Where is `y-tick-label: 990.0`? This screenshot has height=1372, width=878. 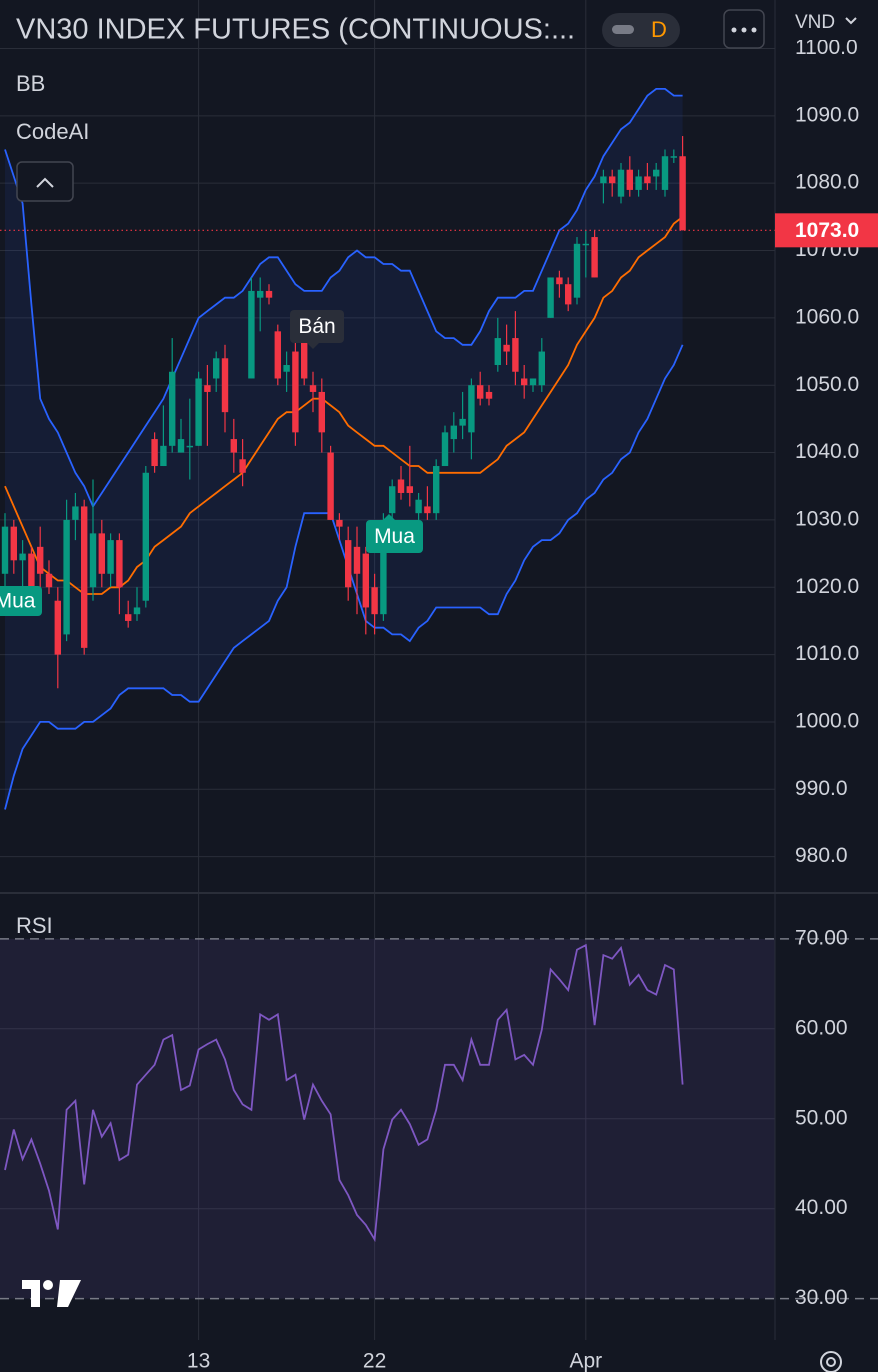
y-tick-label: 990.0 is located at coordinates (821, 788).